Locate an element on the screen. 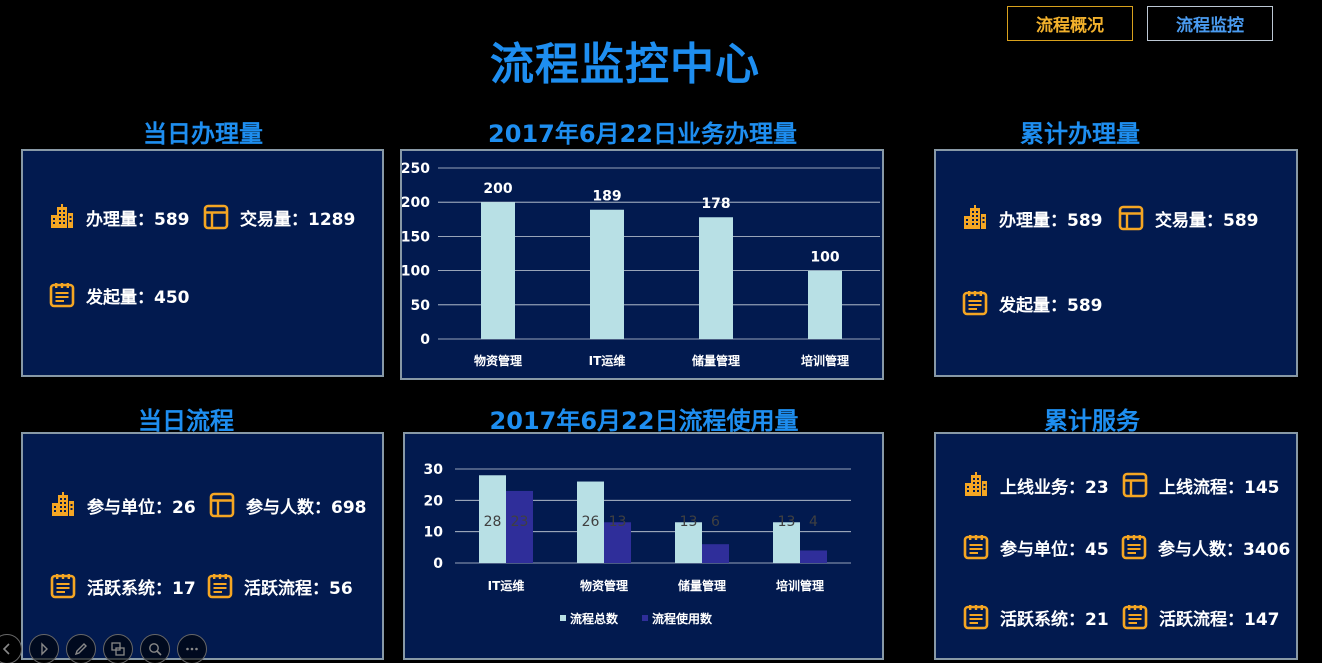 The height and width of the screenshot is (663, 1322). daily-handle-text: 办理量：589 is located at coordinates (138, 219).